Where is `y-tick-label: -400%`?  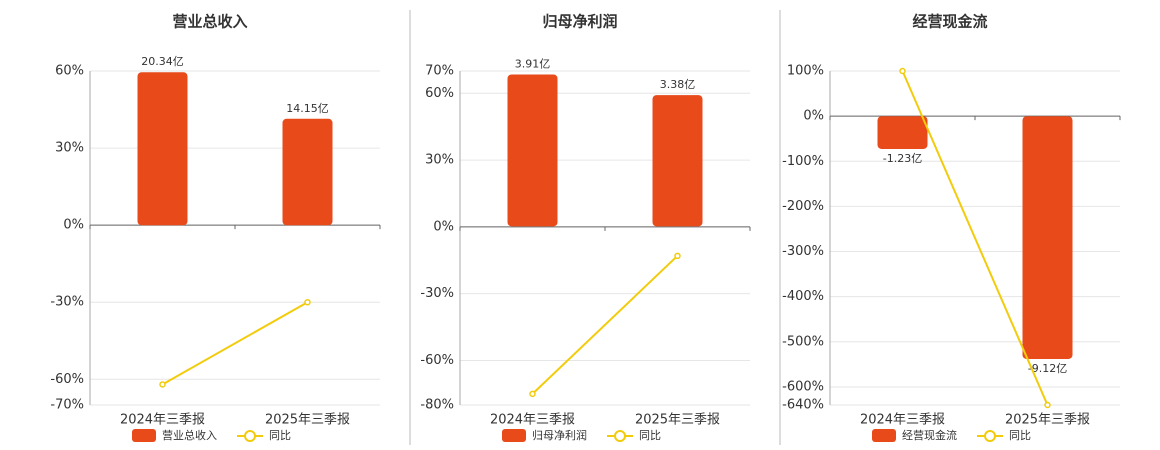 y-tick-label: -400% is located at coordinates (803, 296).